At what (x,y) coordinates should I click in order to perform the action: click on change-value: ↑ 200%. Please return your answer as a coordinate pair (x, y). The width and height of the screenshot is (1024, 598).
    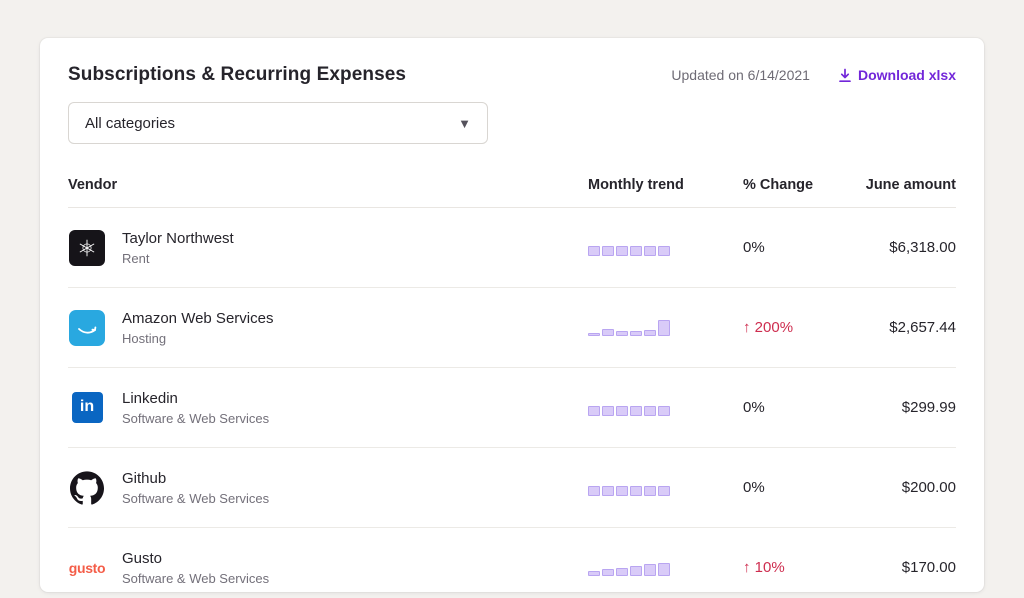
    Looking at the image, I should click on (768, 327).